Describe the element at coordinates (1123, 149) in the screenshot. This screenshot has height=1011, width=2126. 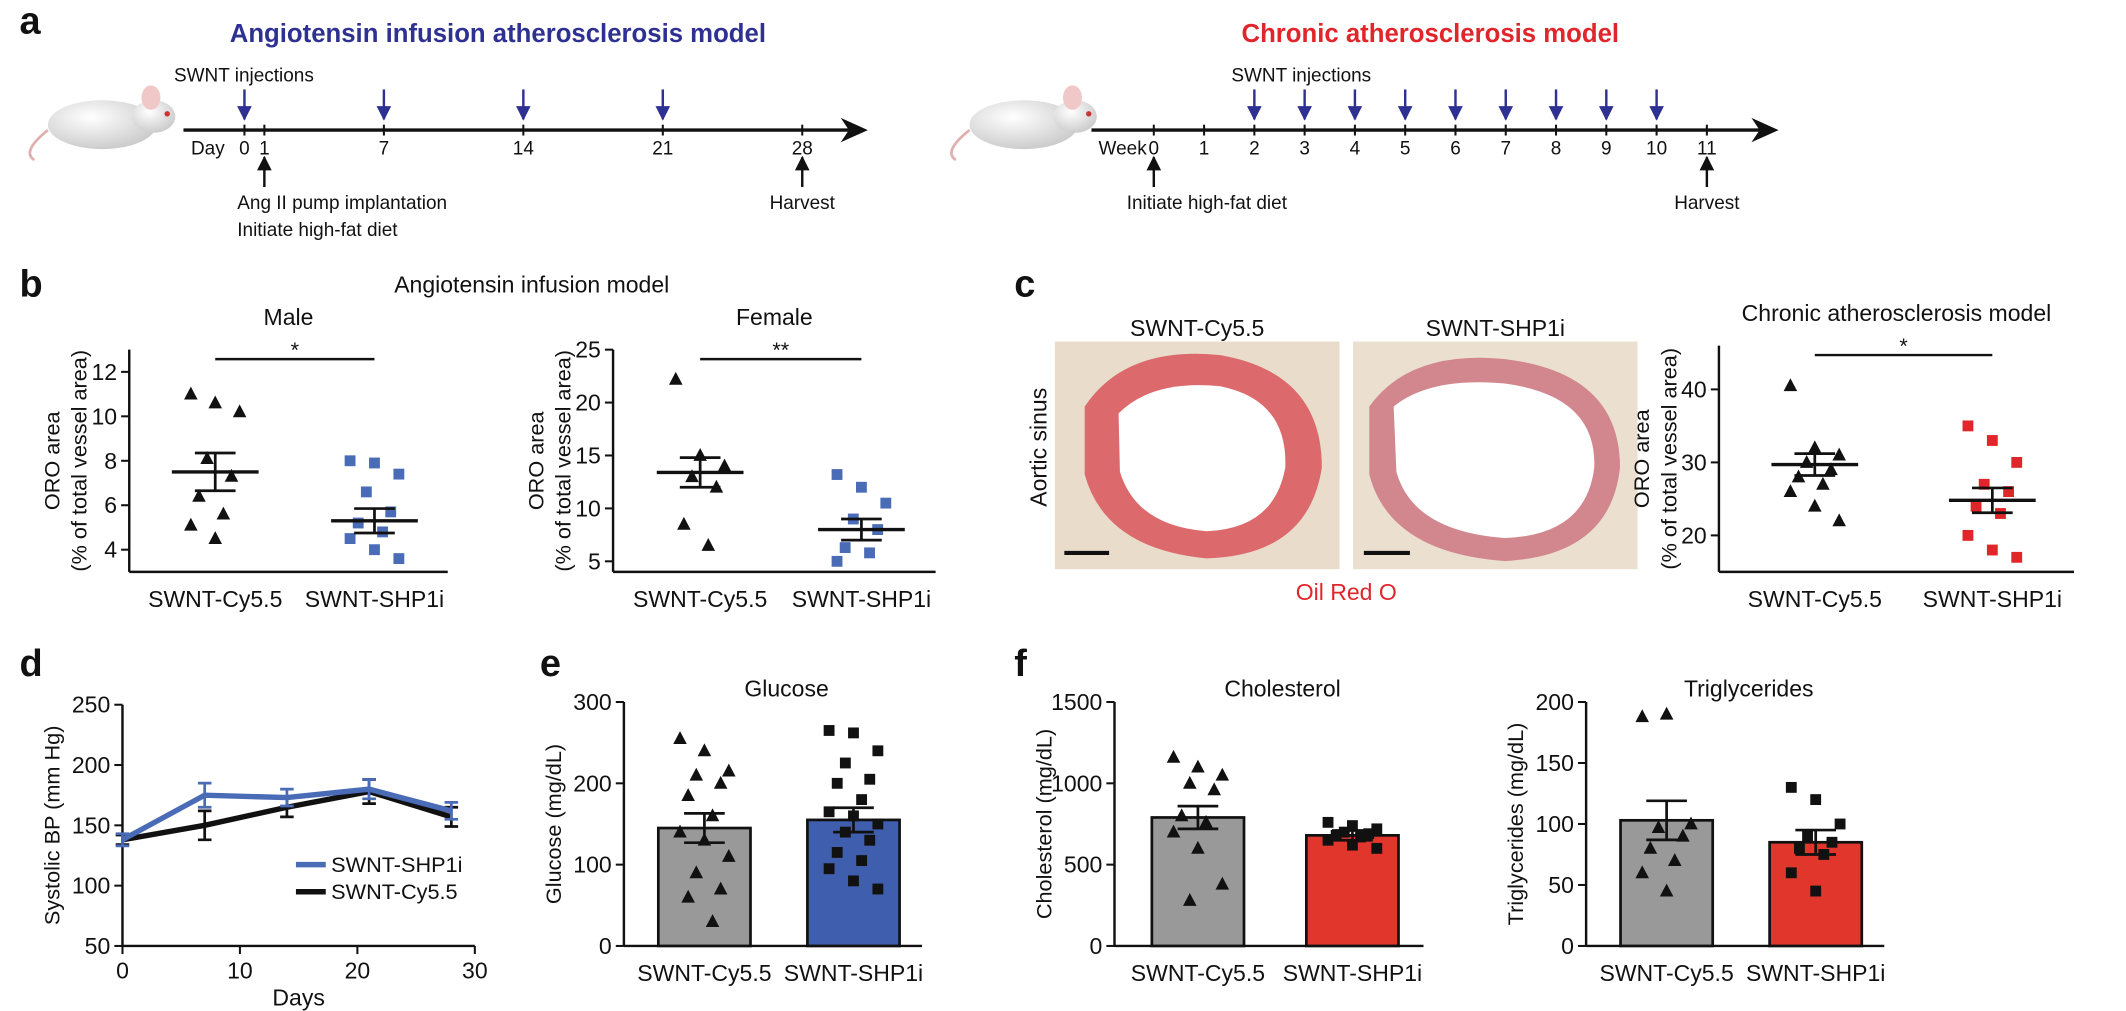
I see `timeline-unit: Week` at that location.